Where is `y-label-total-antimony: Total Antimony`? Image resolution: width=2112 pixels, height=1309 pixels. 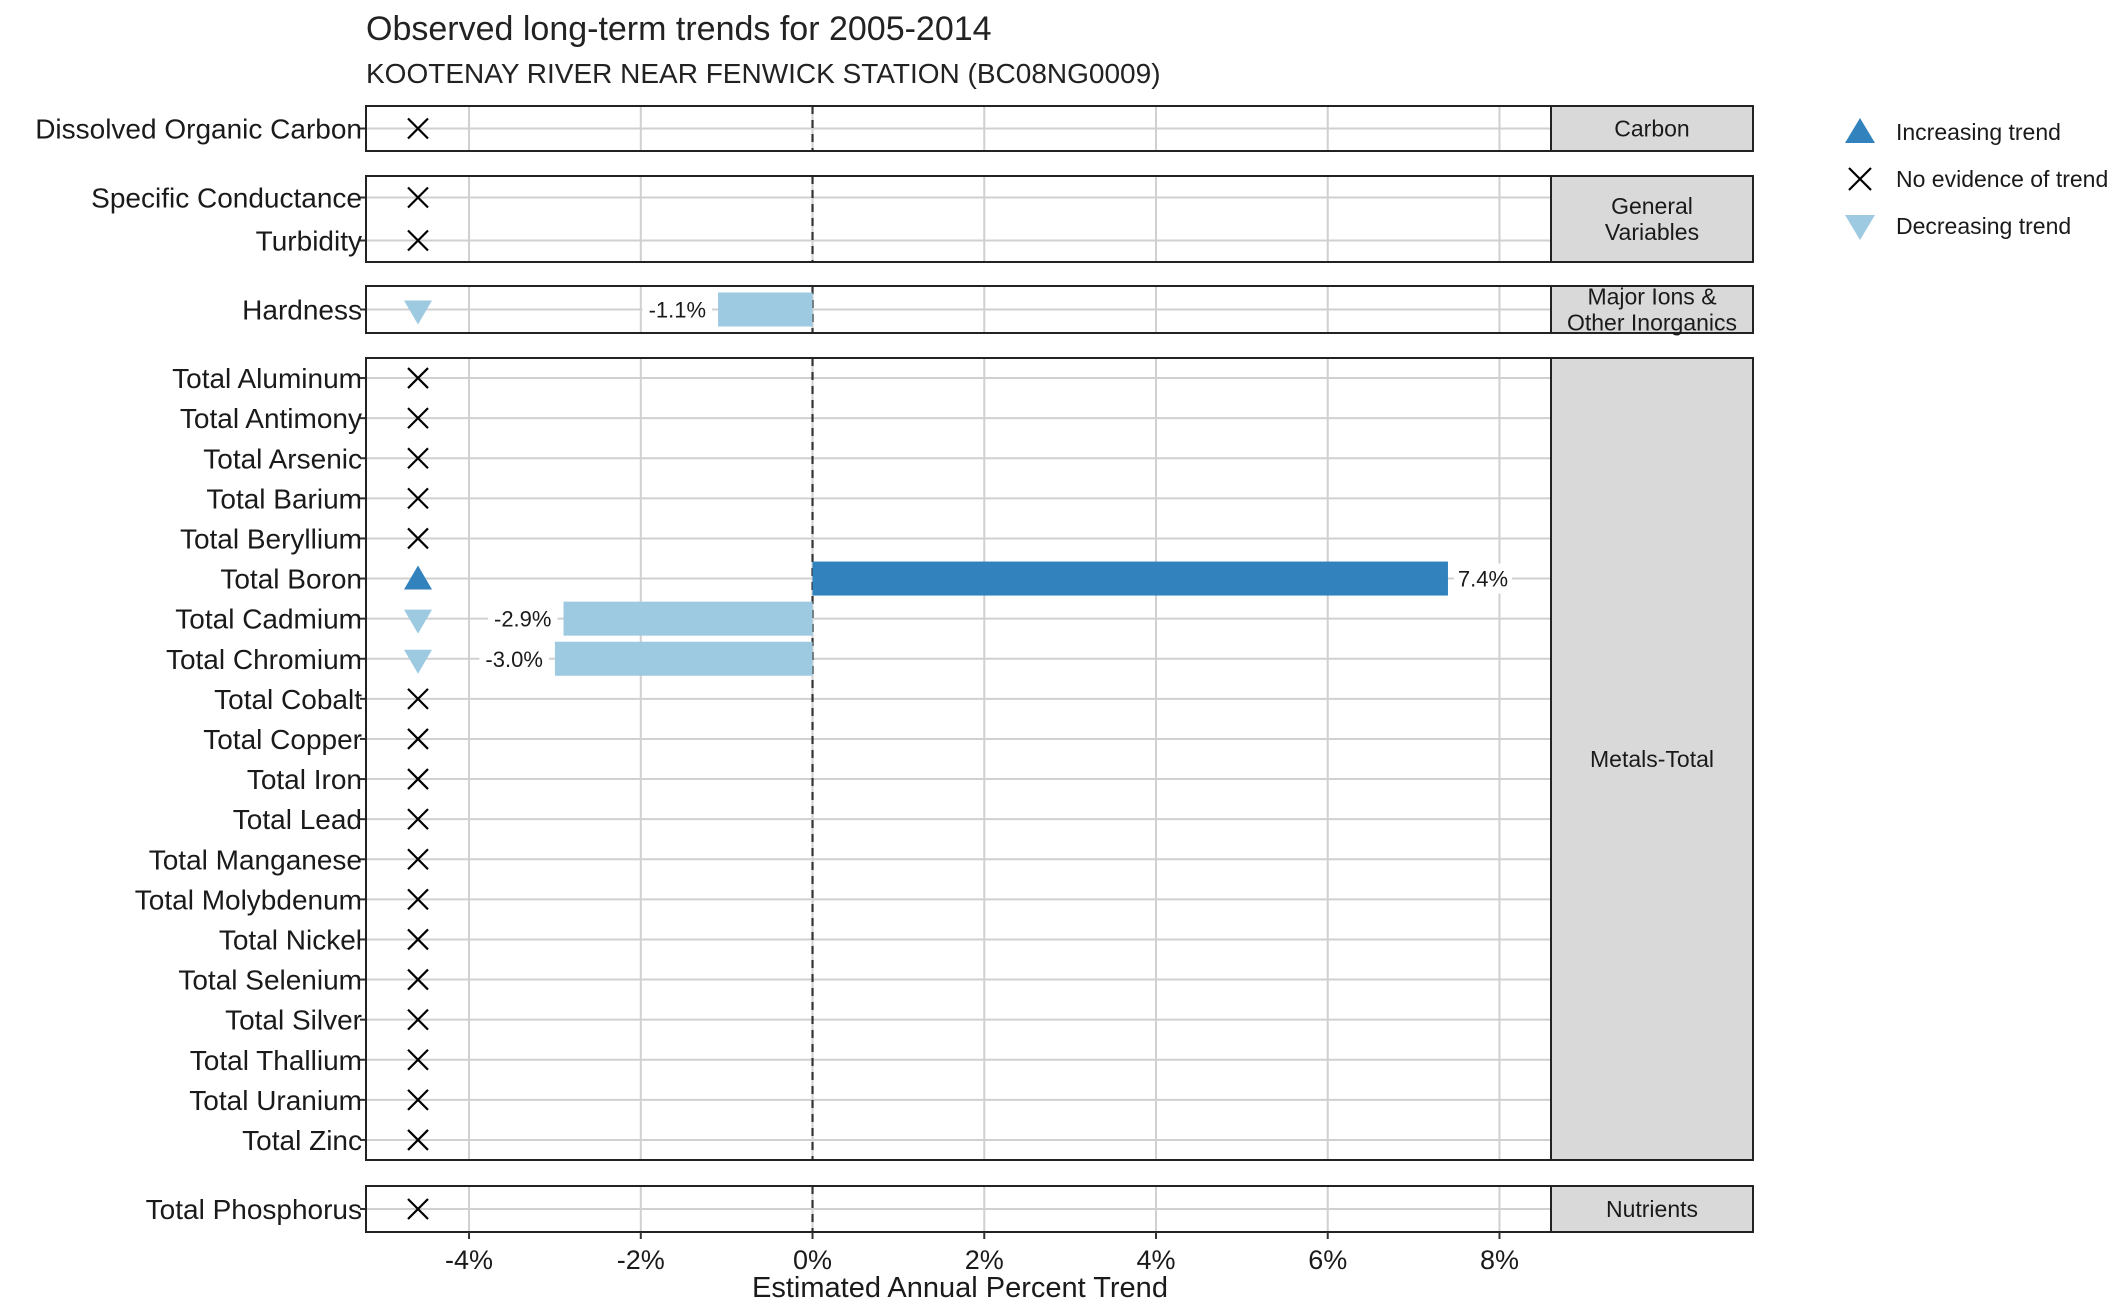
y-label-total-antimony: Total Antimony is located at coordinates (271, 418).